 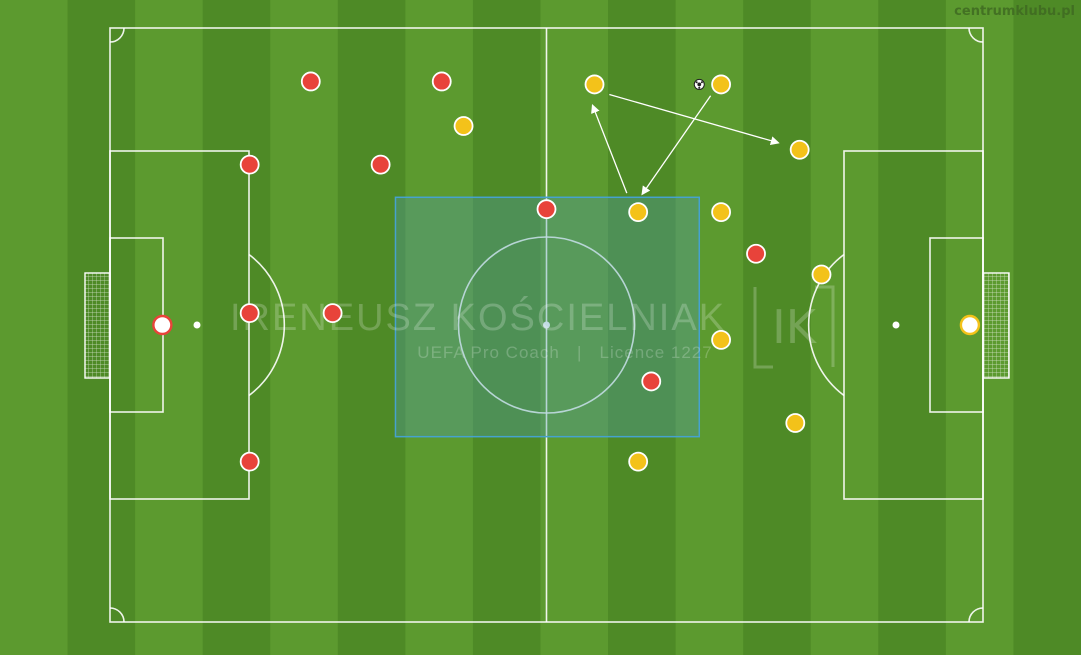 I want to click on corner-arc-top-left, so click(x=117, y=35).